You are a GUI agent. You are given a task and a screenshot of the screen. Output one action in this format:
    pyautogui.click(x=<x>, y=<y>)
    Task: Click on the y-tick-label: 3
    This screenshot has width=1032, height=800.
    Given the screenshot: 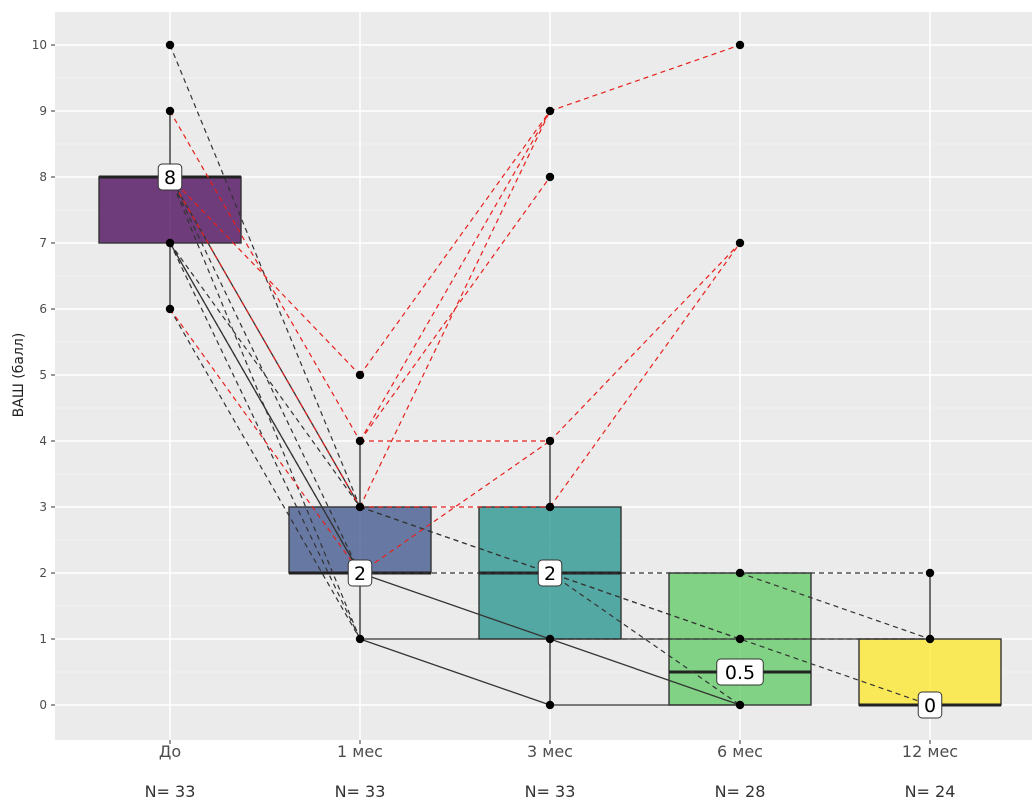 What is the action you would take?
    pyautogui.click(x=43, y=507)
    